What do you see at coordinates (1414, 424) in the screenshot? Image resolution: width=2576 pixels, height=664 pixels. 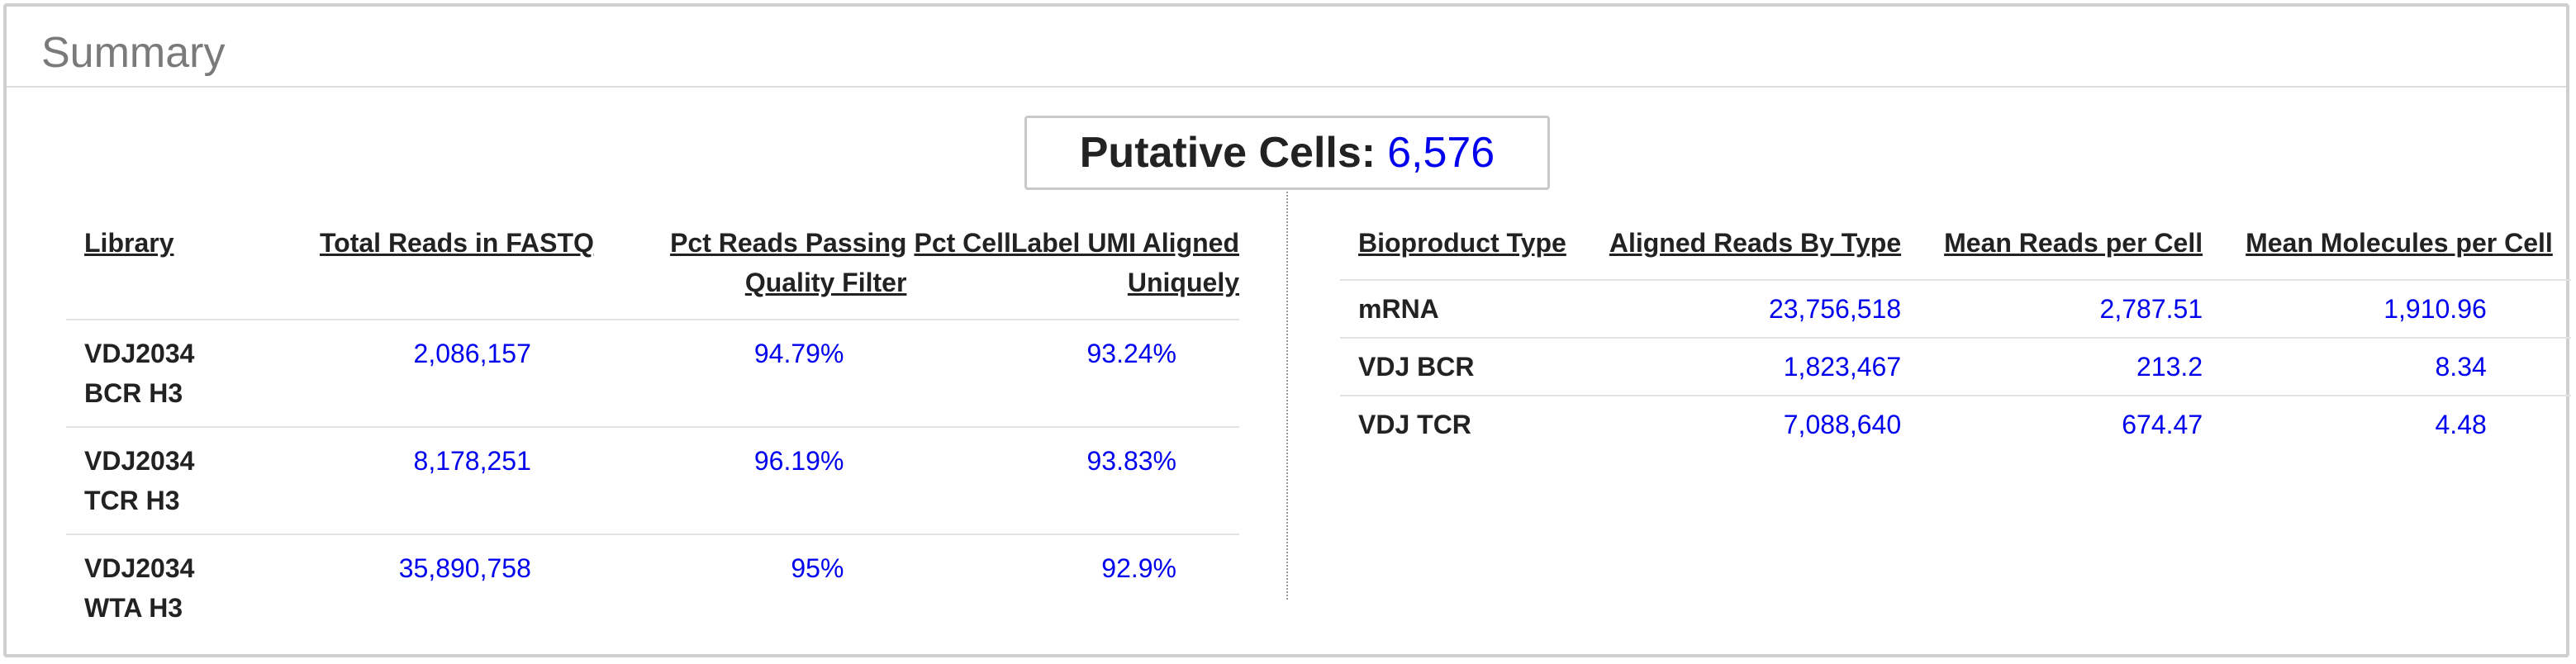 I see `bioproduct-type: VDJ TCR` at bounding box center [1414, 424].